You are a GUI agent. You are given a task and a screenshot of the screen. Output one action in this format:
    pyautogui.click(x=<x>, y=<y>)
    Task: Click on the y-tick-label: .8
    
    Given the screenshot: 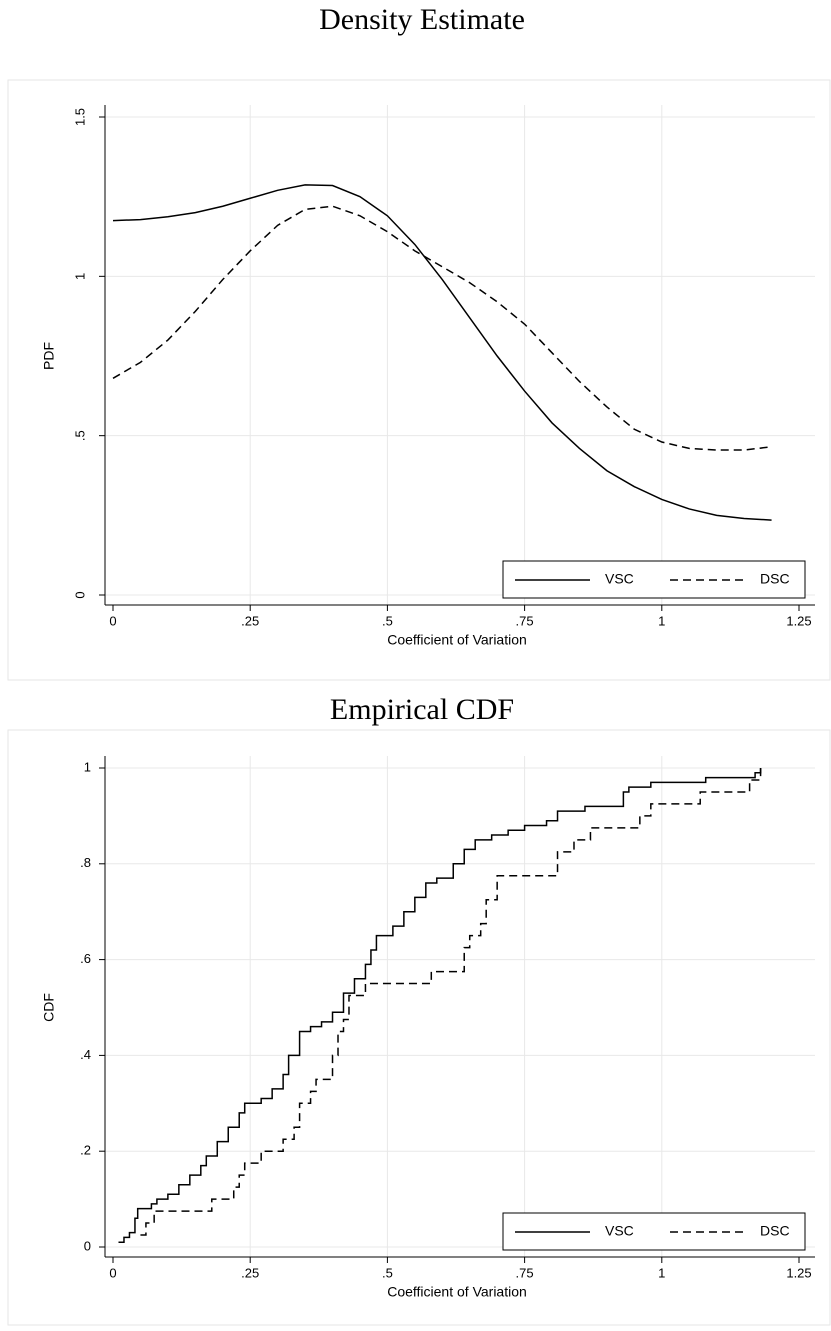 What is the action you would take?
    pyautogui.click(x=85, y=862)
    